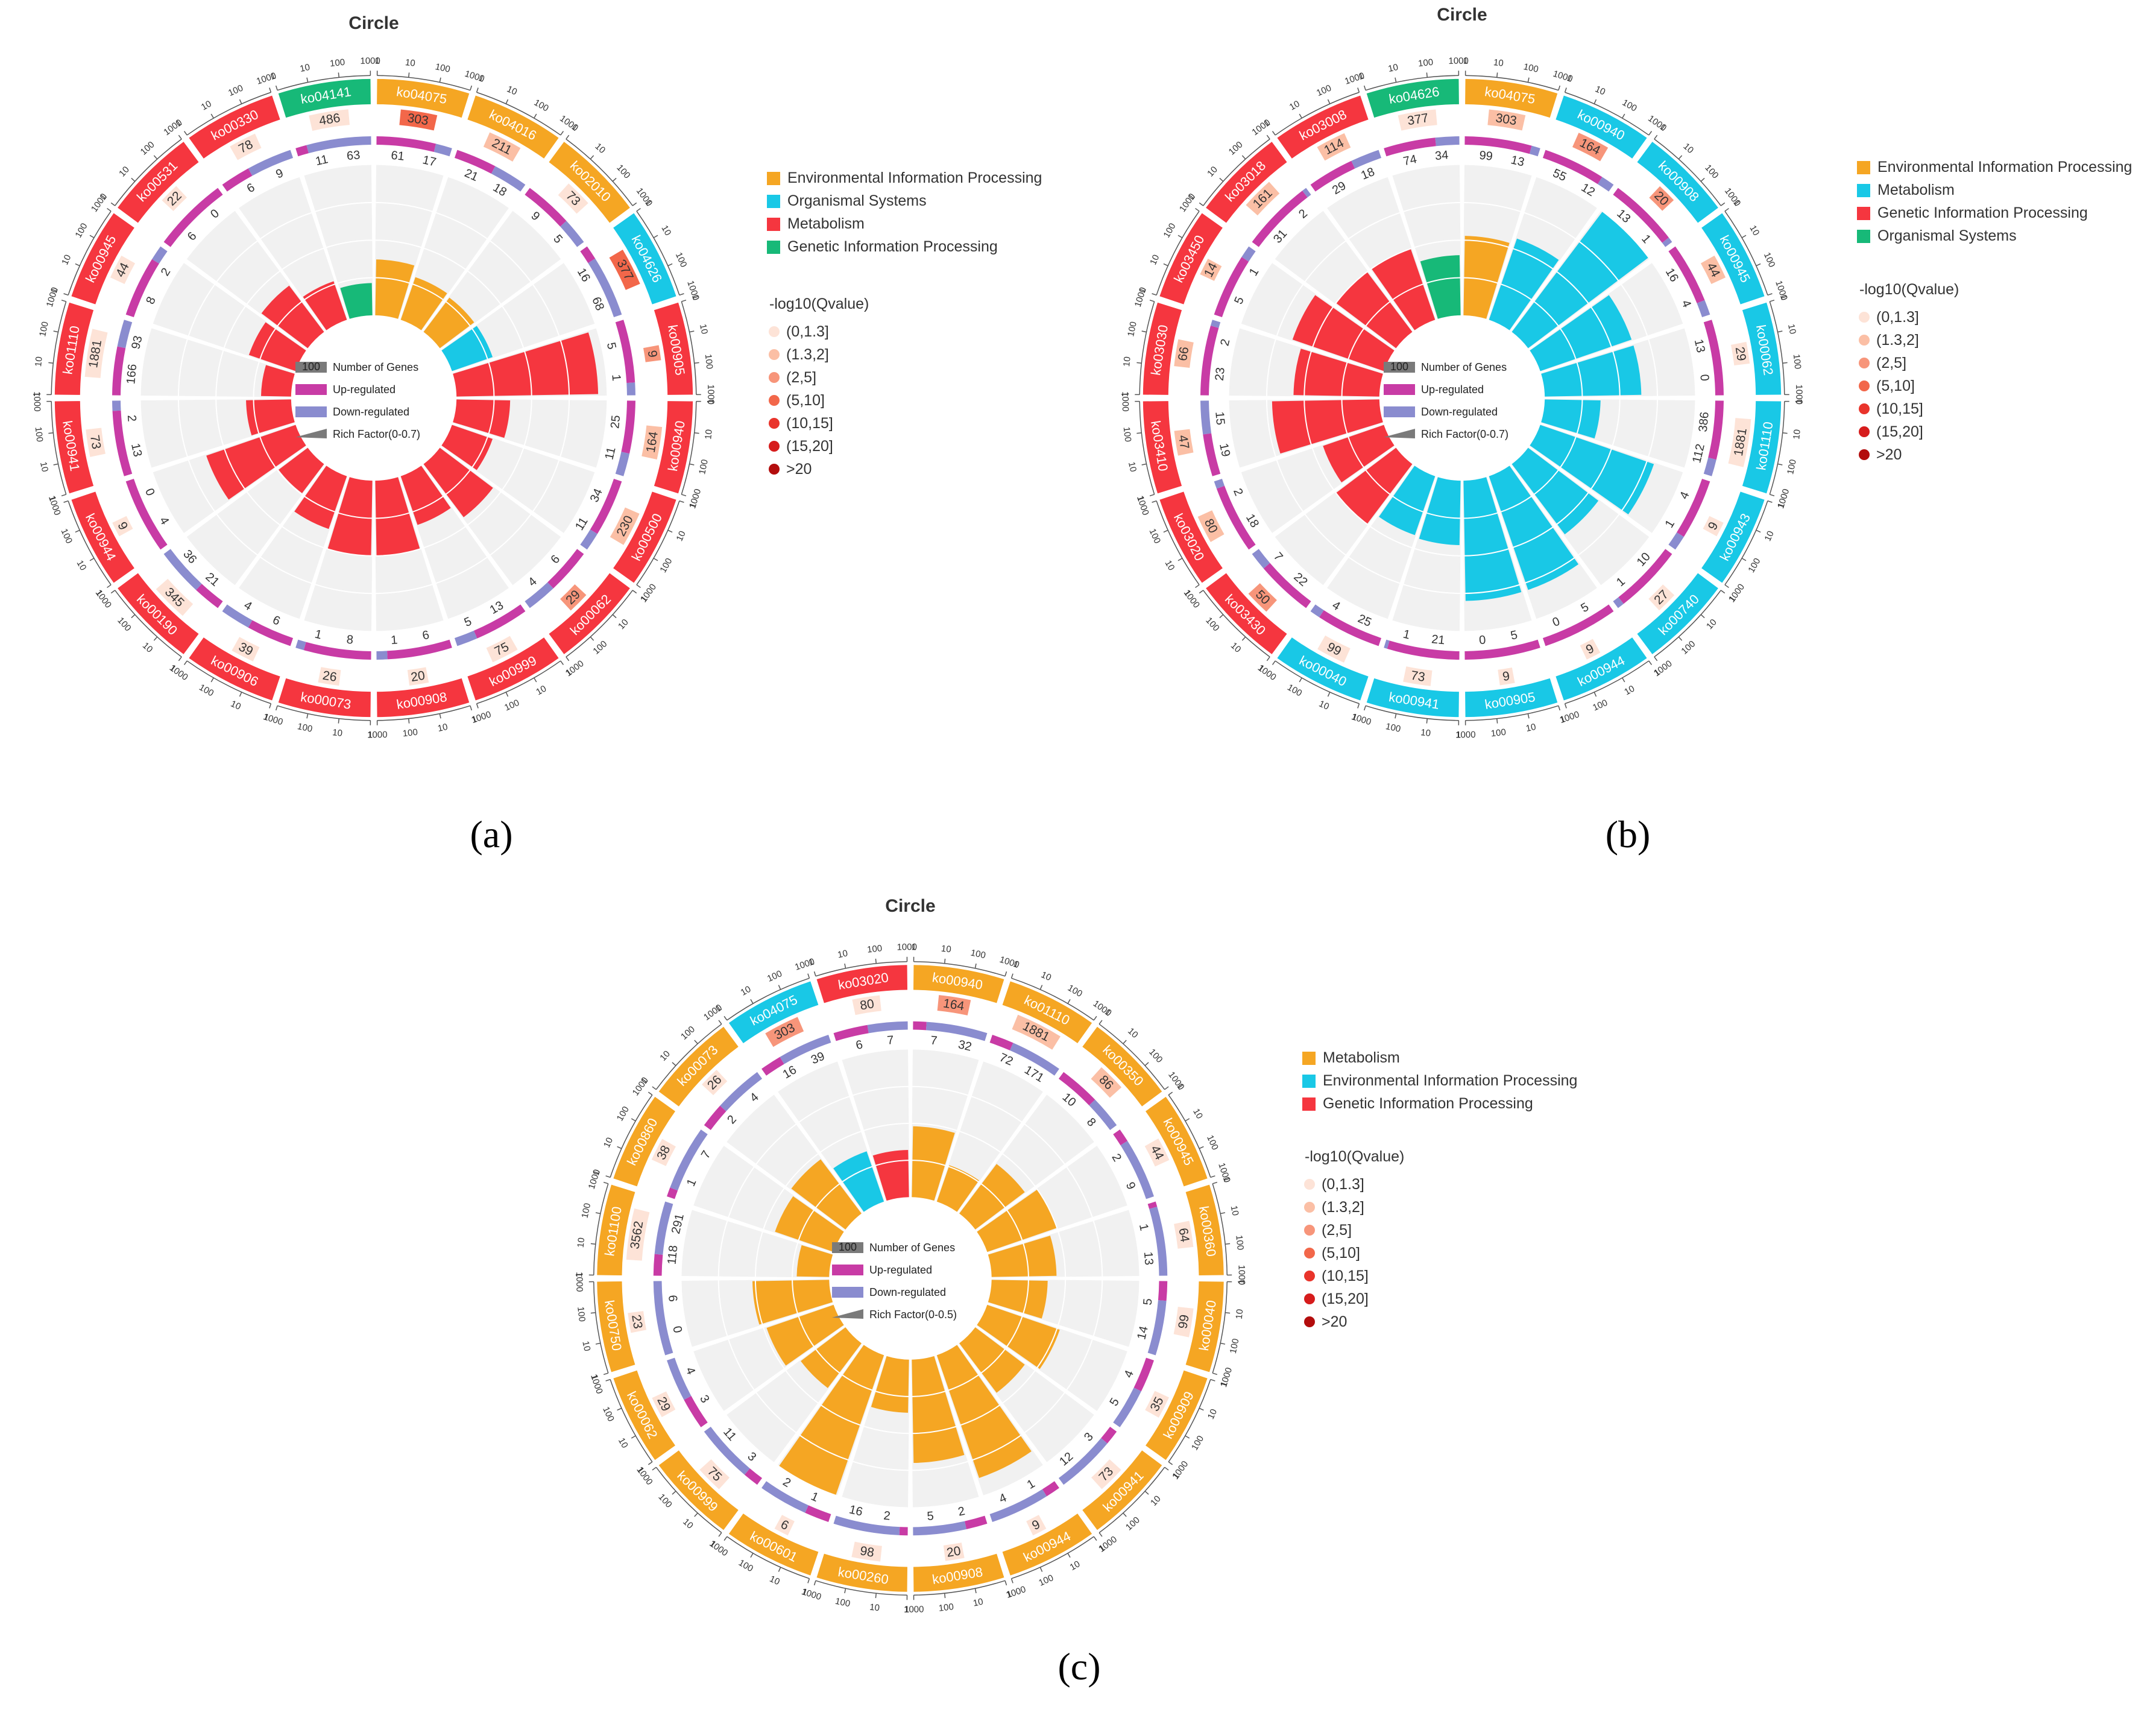 Image resolution: width=2156 pixels, height=1721 pixels. I want to click on down-count-label: 0, so click(215, 214).